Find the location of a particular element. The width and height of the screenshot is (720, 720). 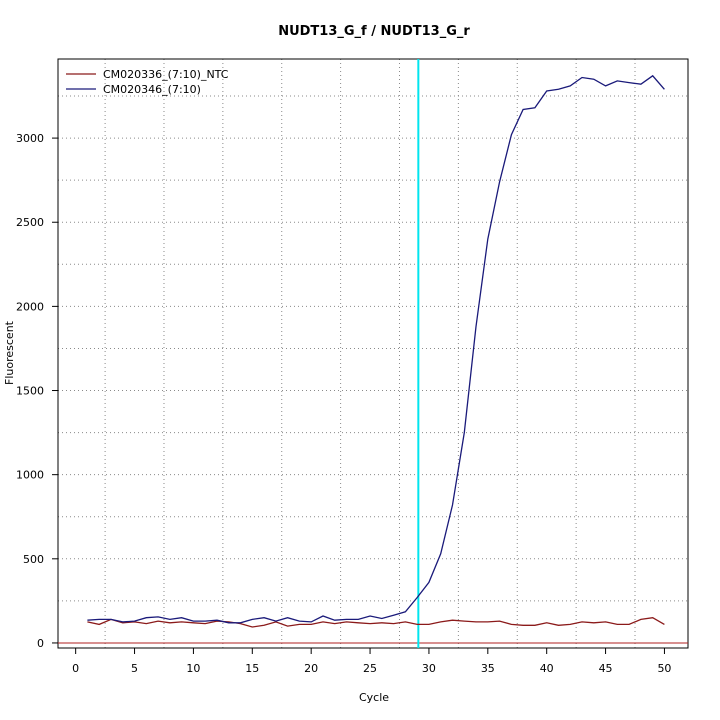

x-axis-label: Cycle is located at coordinates (374, 697).